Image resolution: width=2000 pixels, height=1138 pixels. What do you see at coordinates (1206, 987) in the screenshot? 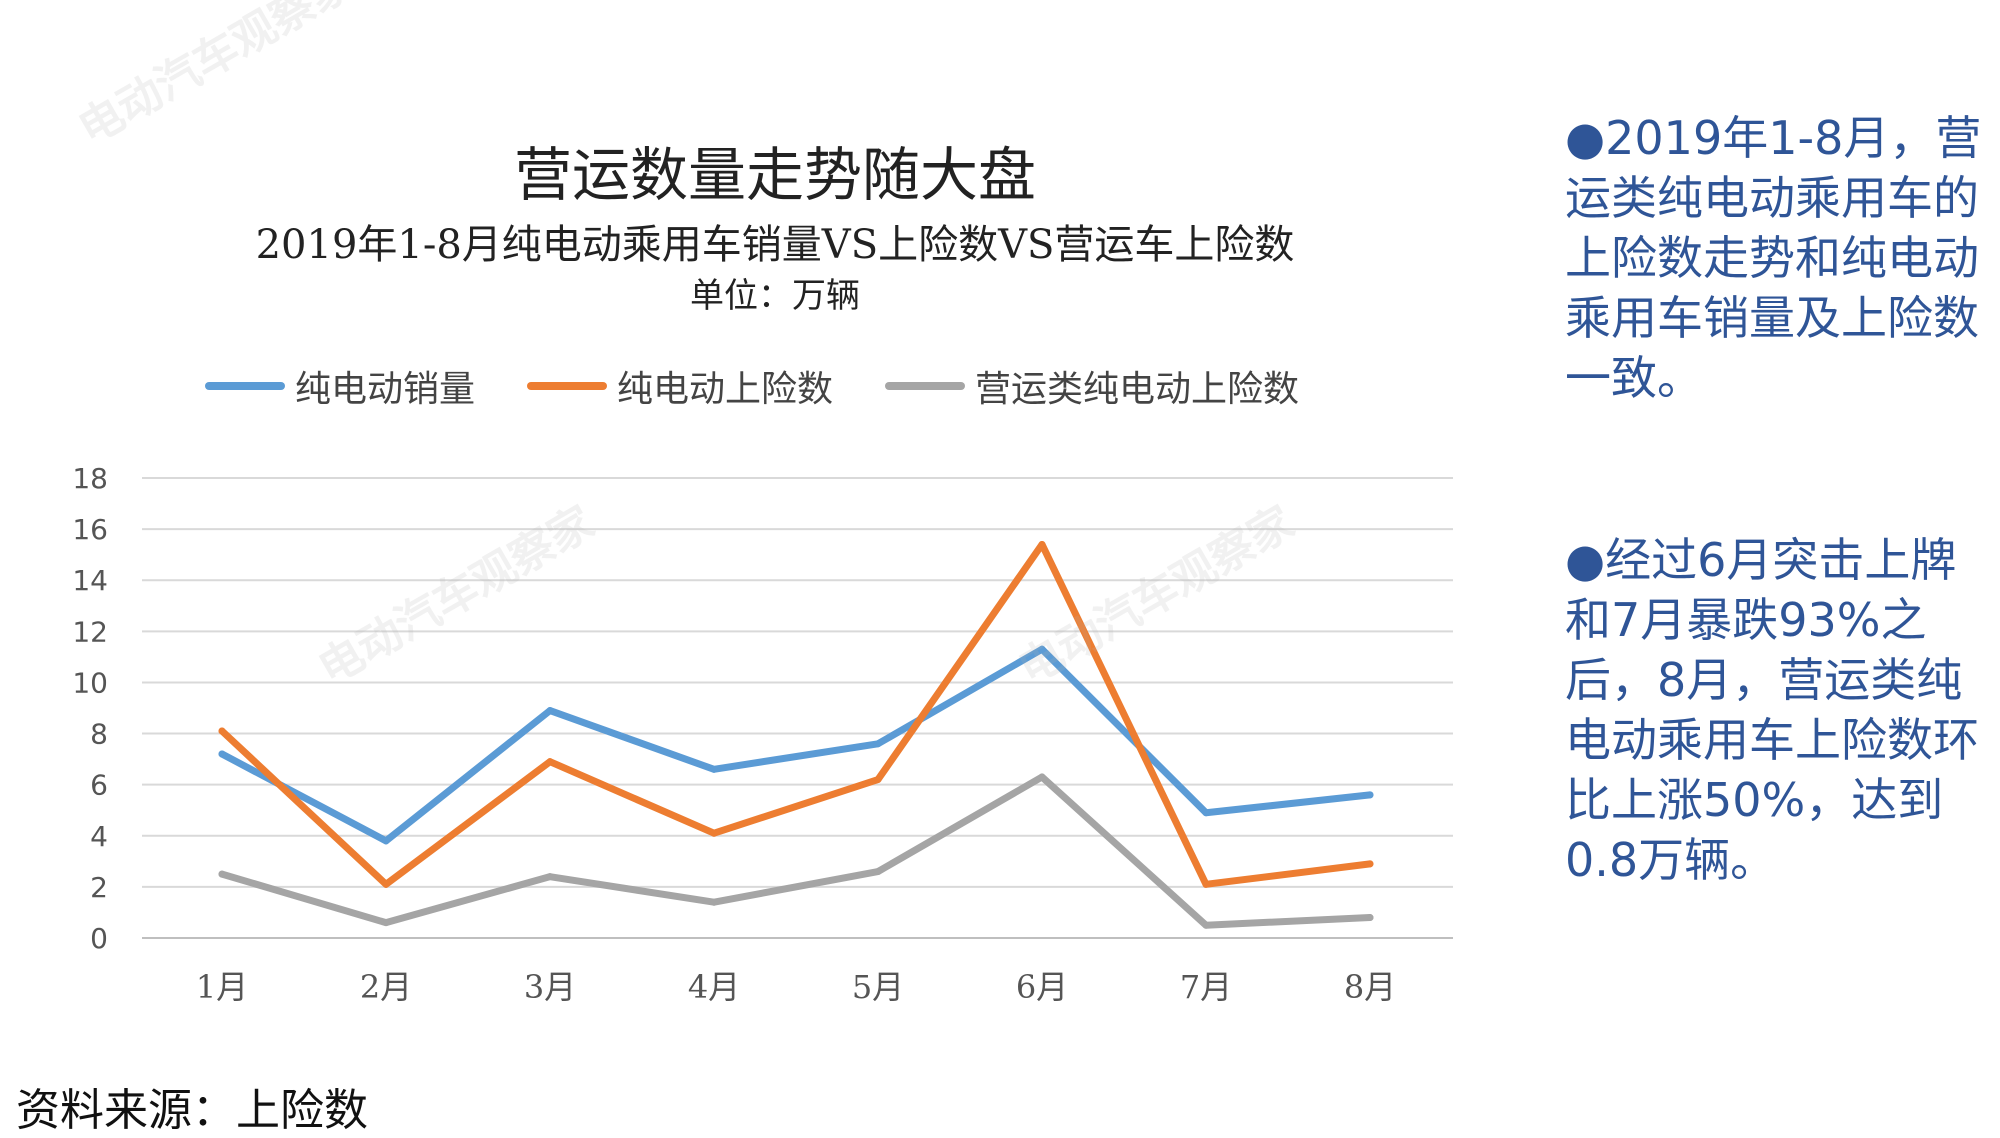
I see `x-tick-label: 7月` at bounding box center [1206, 987].